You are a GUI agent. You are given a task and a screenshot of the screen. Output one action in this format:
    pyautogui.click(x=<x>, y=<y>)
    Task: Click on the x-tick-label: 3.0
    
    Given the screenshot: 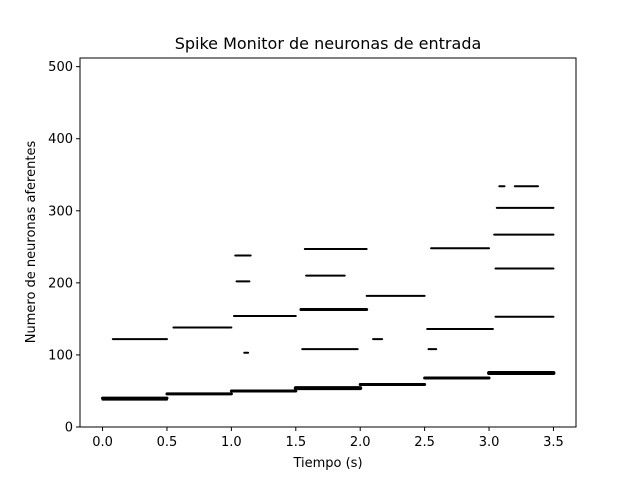 What is the action you would take?
    pyautogui.click(x=489, y=442)
    